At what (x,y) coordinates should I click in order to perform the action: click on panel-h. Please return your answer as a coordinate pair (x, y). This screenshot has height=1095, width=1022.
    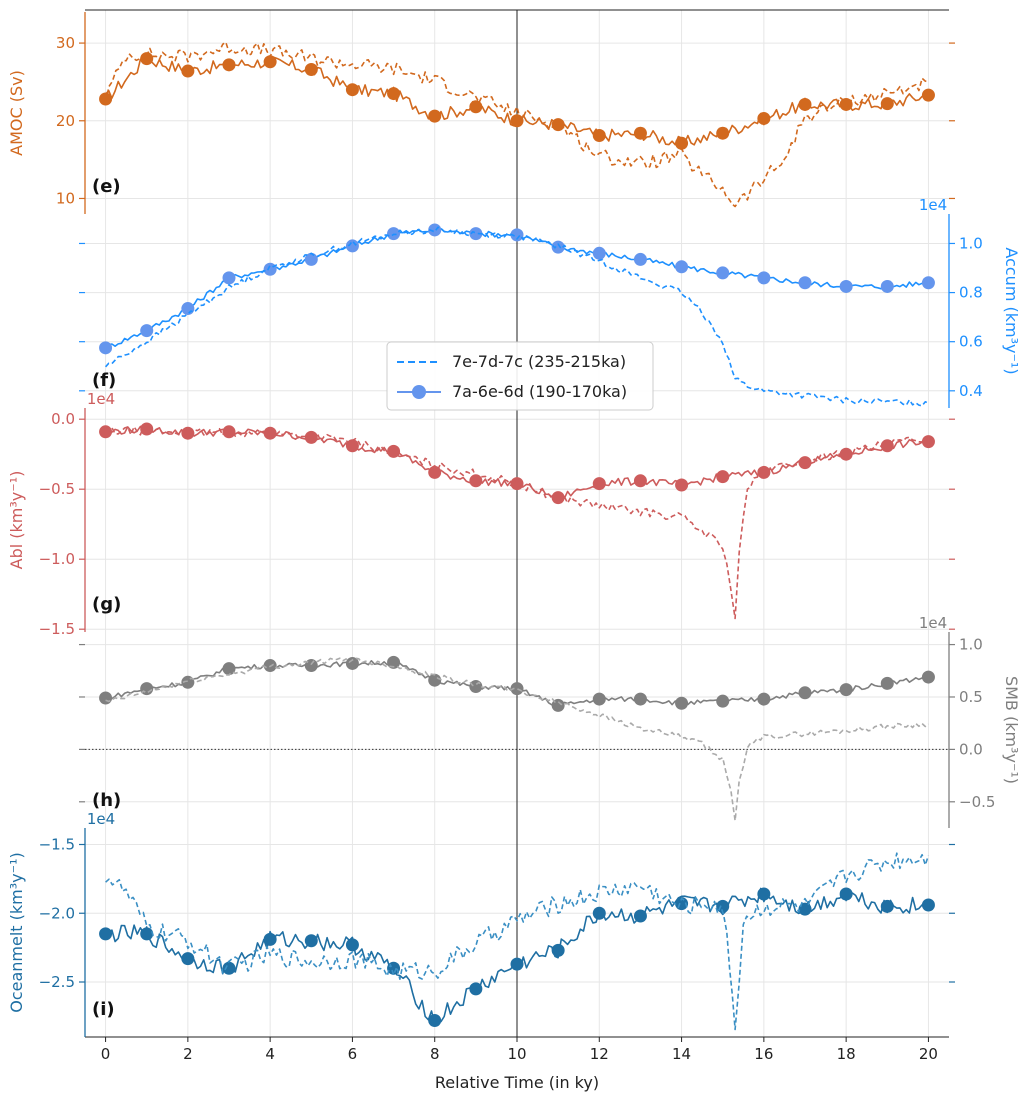
    Looking at the image, I should click on (517, 738).